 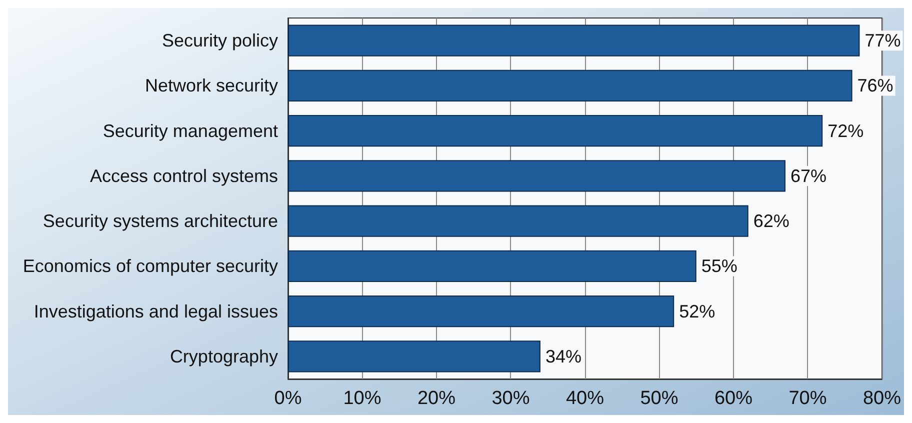 I want to click on x-tick-label: 70%, so click(x=807, y=398).